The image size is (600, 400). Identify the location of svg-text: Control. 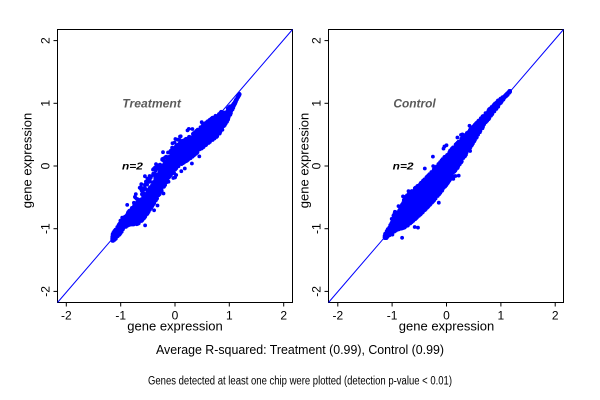
(414, 104).